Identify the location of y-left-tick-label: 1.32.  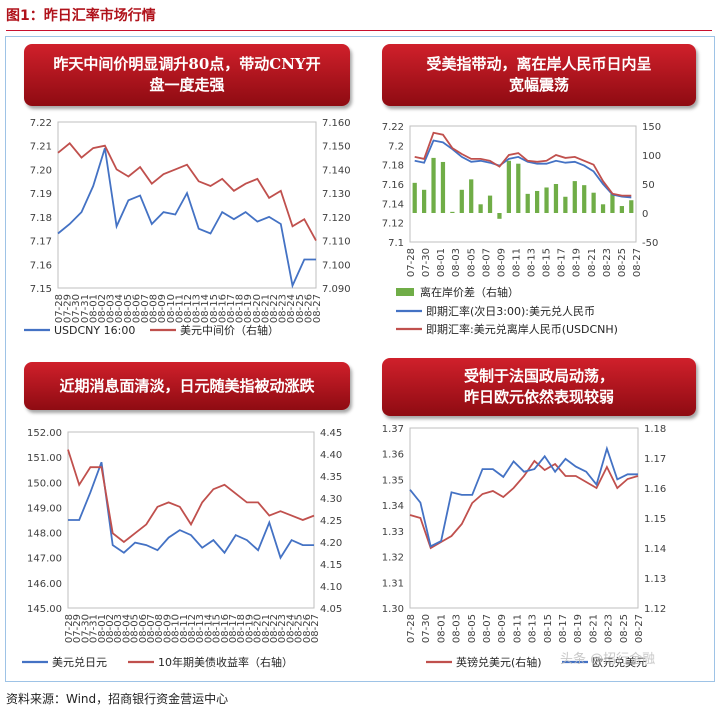
(393, 558).